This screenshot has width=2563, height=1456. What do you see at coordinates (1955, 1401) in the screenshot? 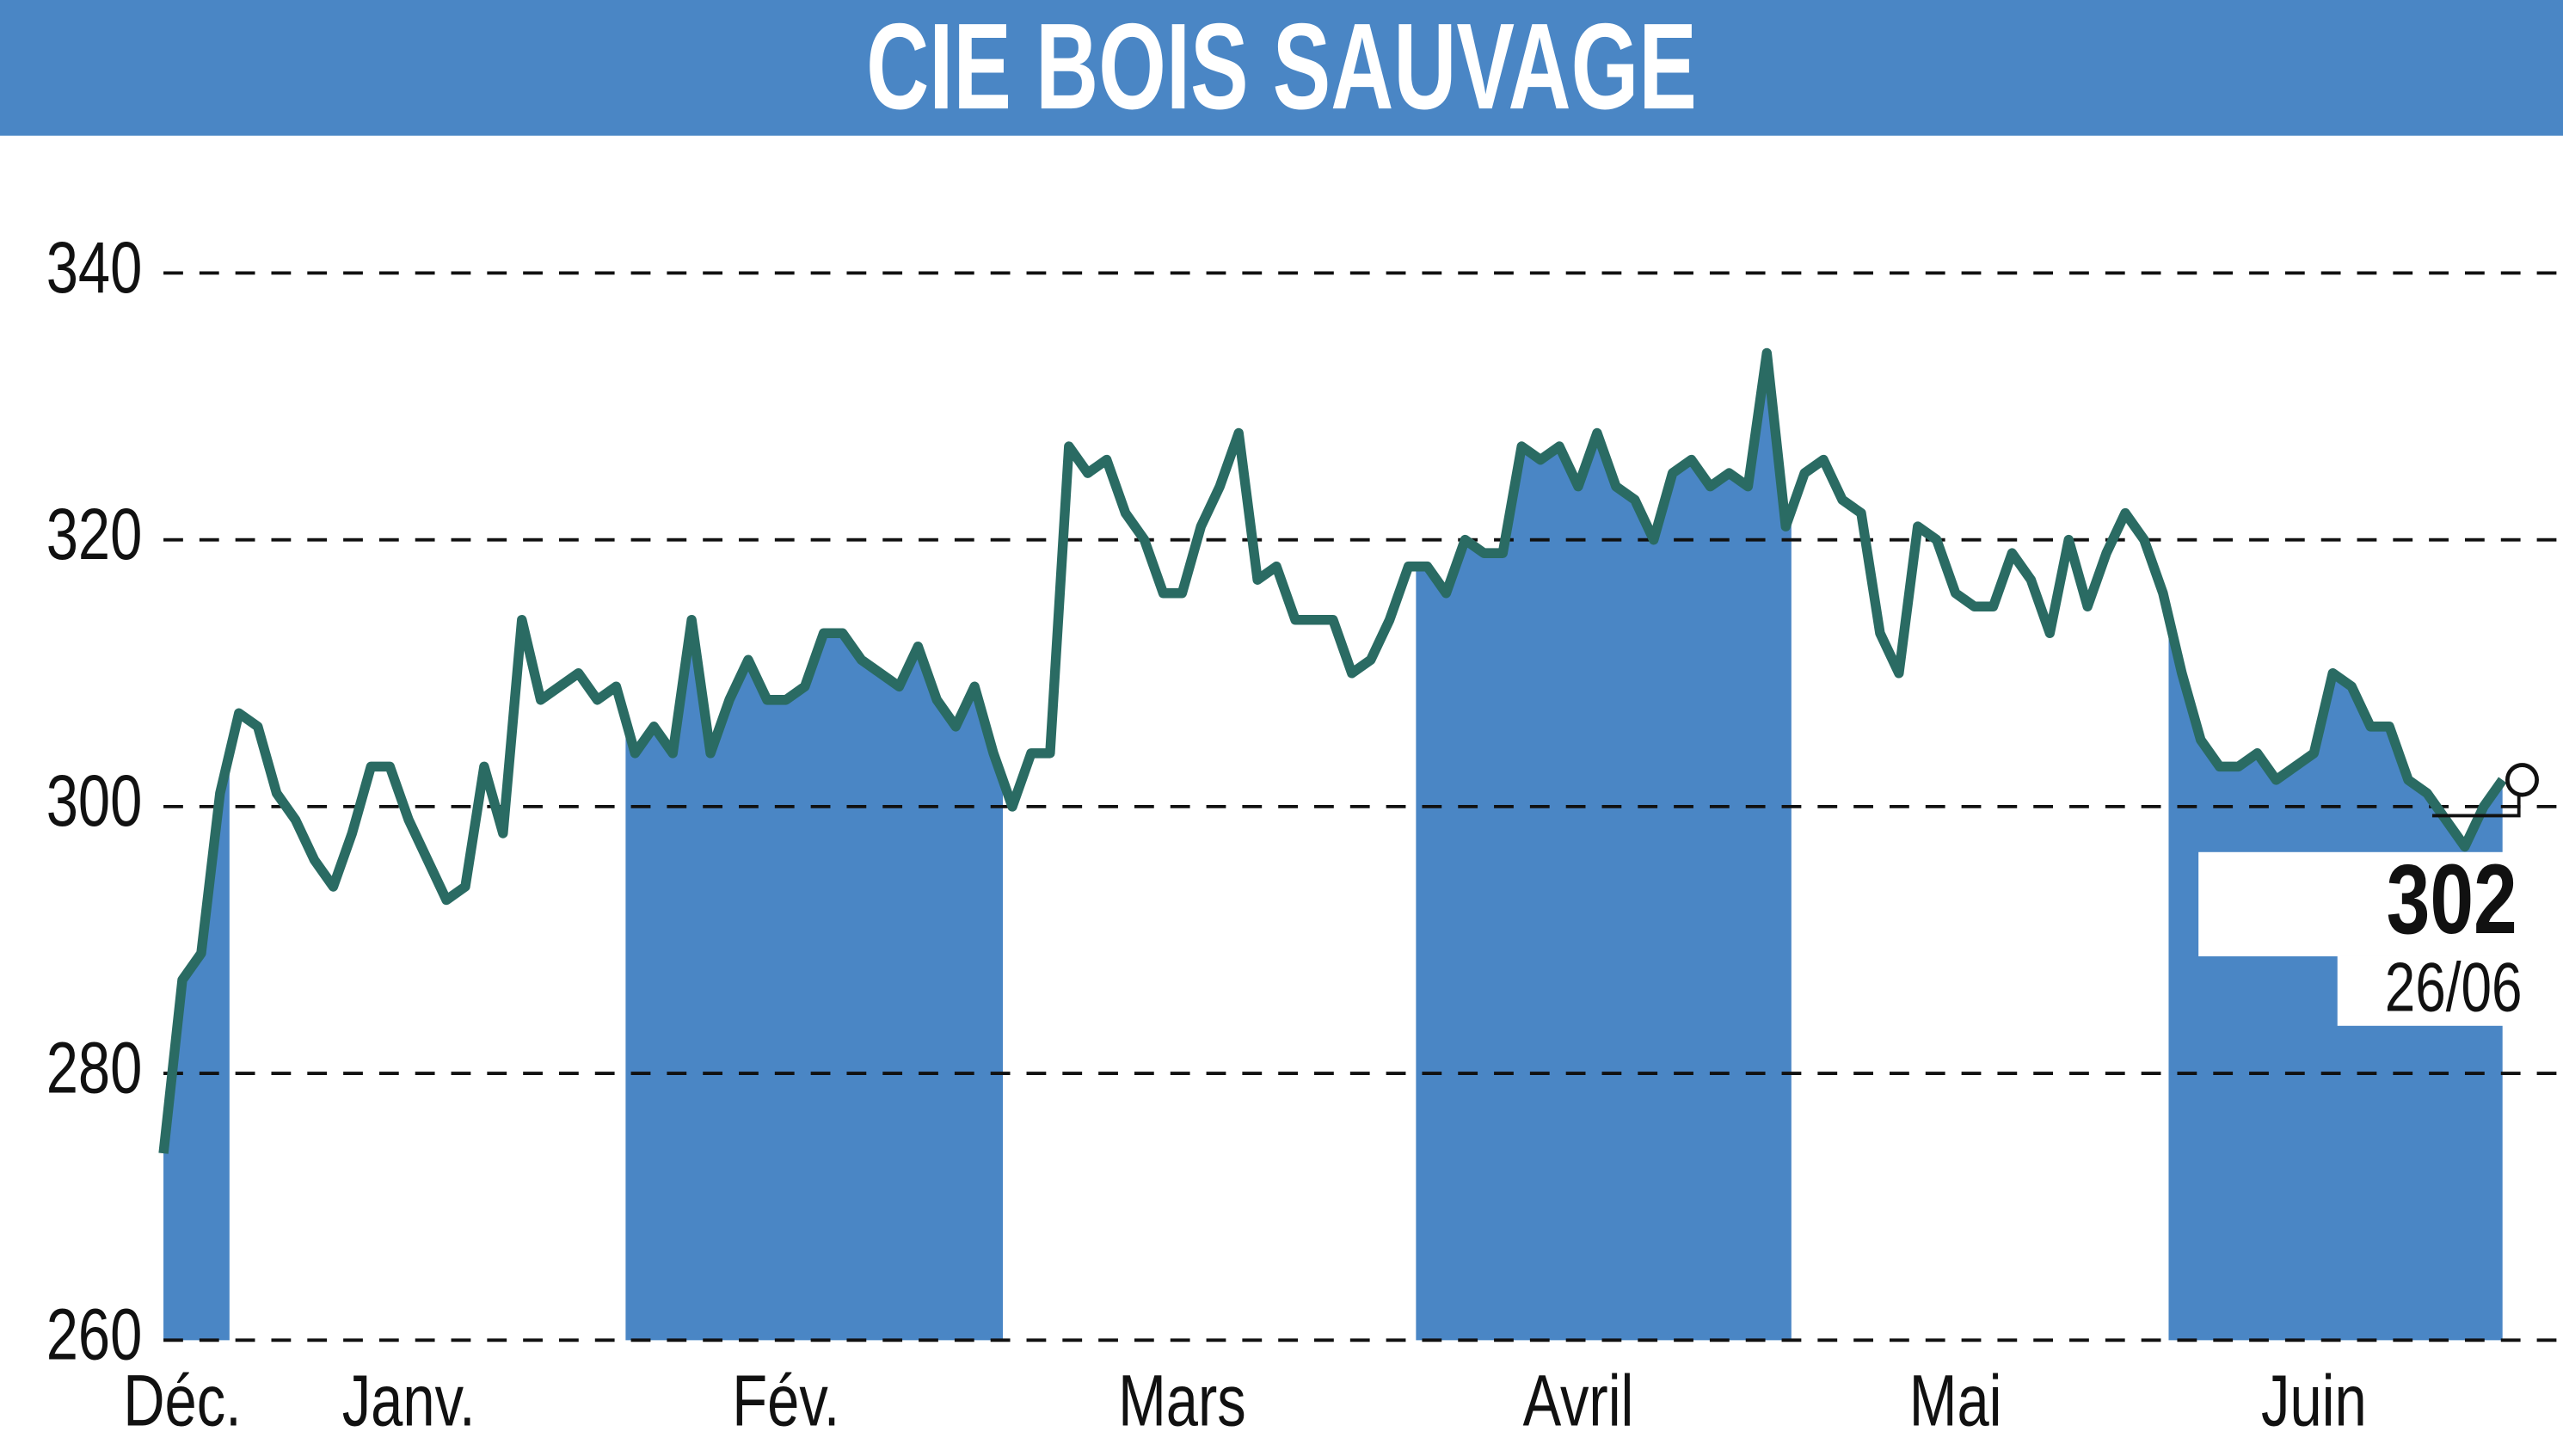
I see `x-tick-label: Mai` at bounding box center [1955, 1401].